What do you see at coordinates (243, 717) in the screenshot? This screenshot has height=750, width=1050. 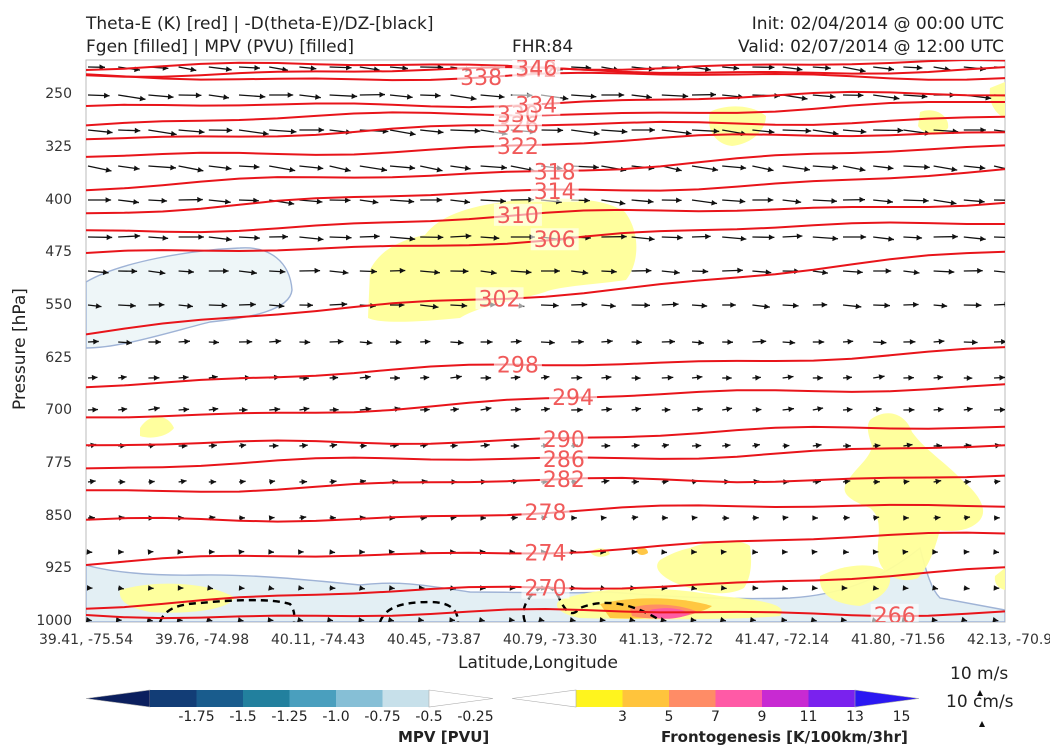 I see `mpv-colorbar-tick: -1.5` at bounding box center [243, 717].